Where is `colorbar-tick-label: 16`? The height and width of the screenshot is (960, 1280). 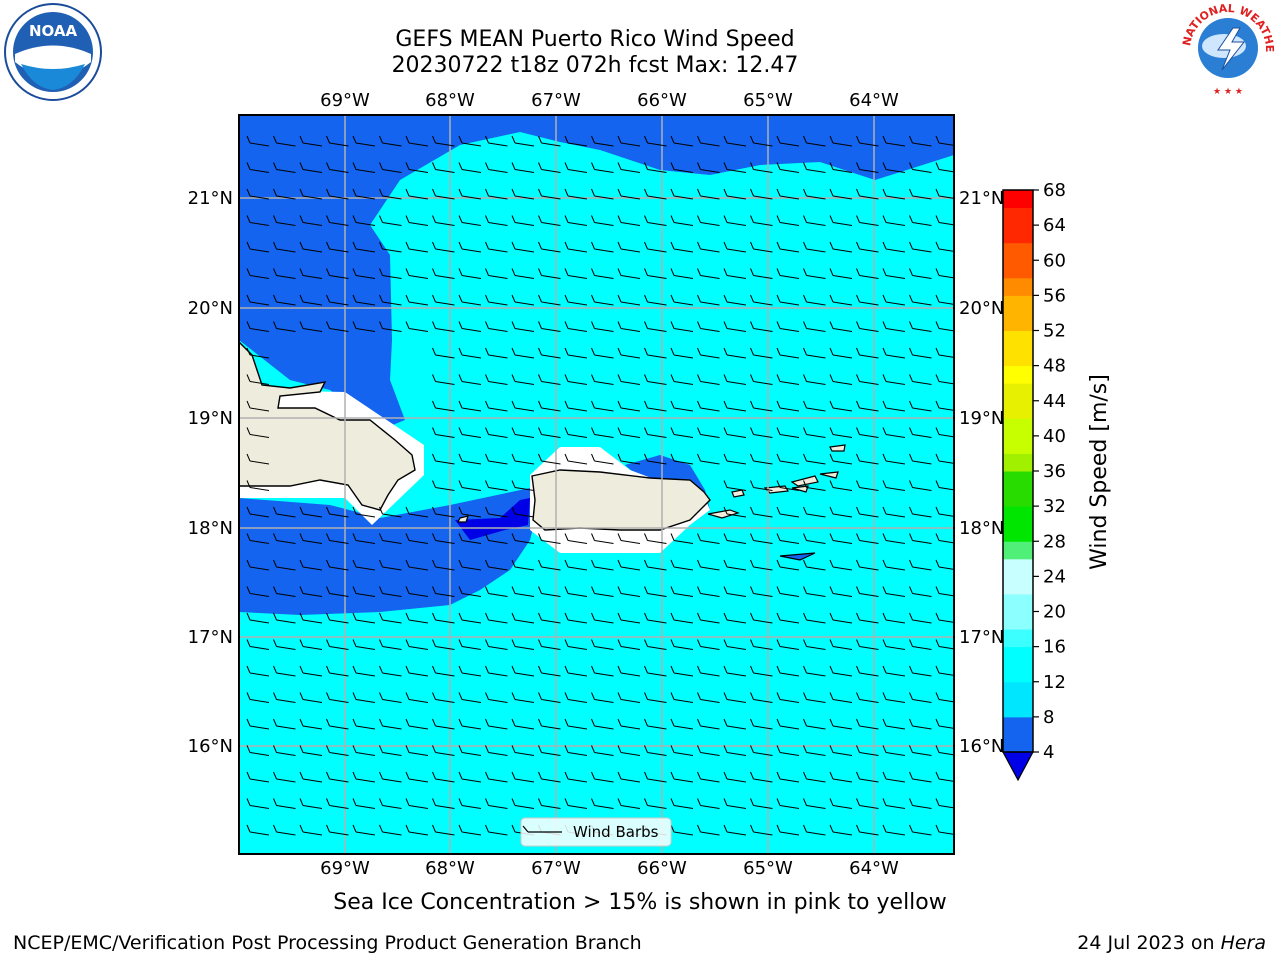 colorbar-tick-label: 16 is located at coordinates (1054, 647).